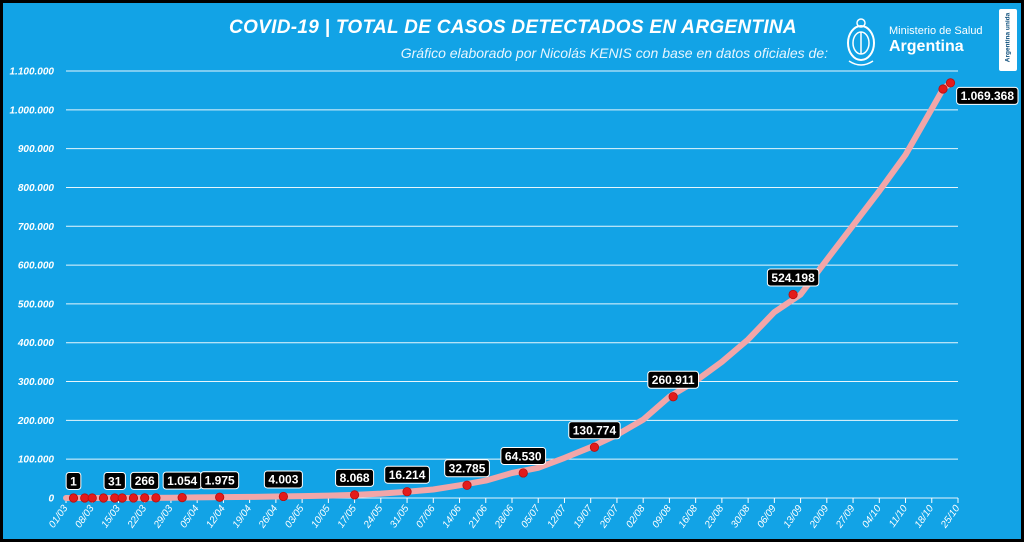  Describe the element at coordinates (478, 517) in the screenshot. I see `x-tick-label: 21/06` at that location.